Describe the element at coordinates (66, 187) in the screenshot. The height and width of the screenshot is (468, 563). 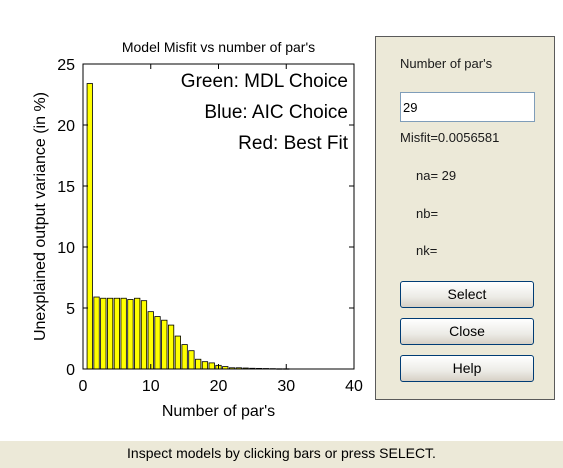
I see `y-tick-label: 15` at that location.